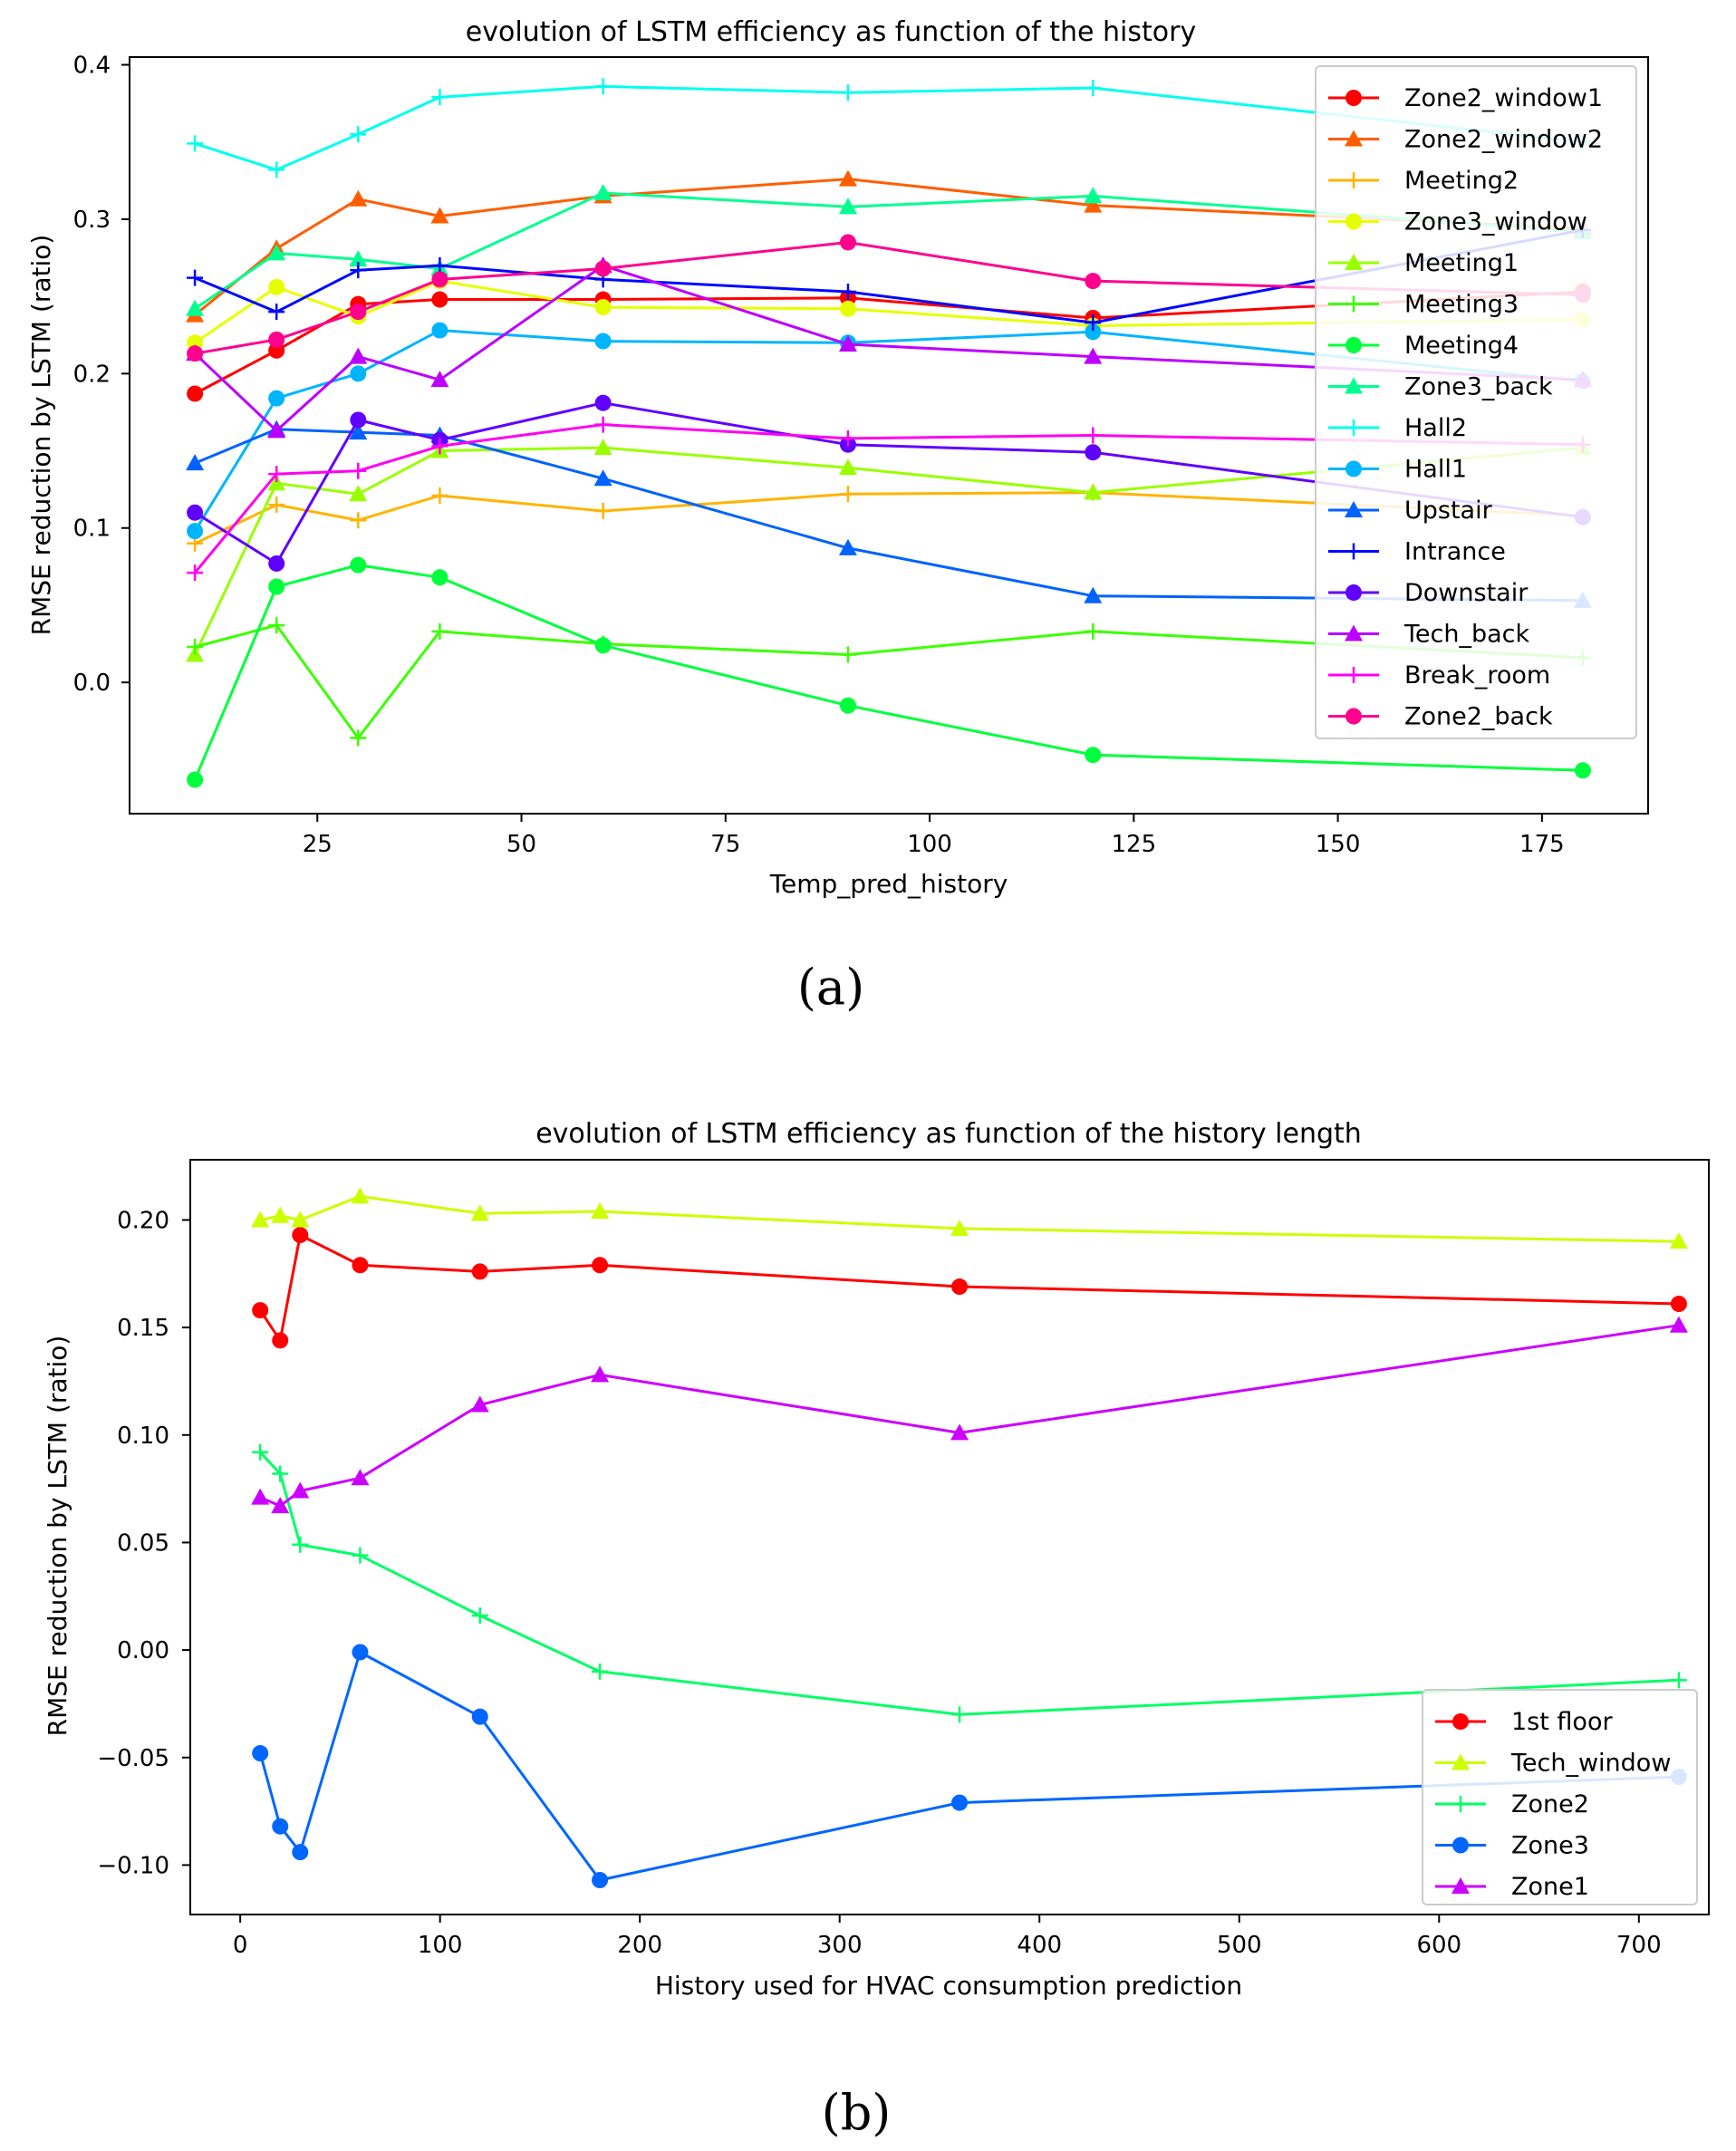  I want to click on chart-a-legend-entry: Zone3_back, so click(1440, 387).